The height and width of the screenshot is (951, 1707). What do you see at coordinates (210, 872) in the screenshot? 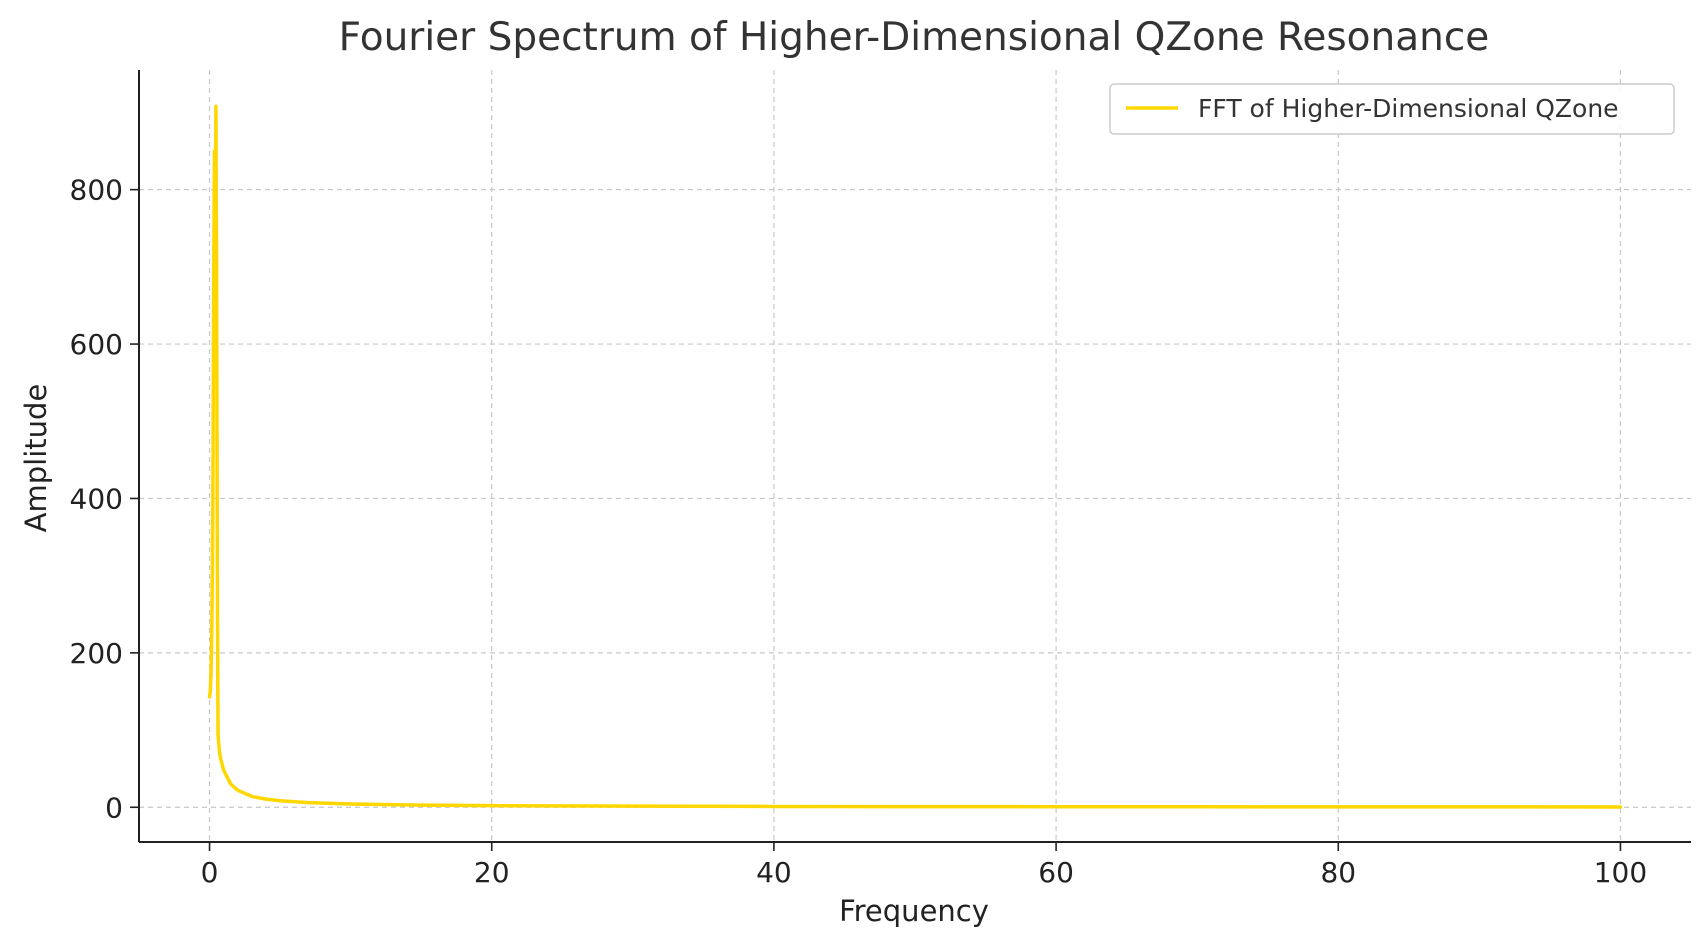
I see `x-tick-label: 0` at bounding box center [210, 872].